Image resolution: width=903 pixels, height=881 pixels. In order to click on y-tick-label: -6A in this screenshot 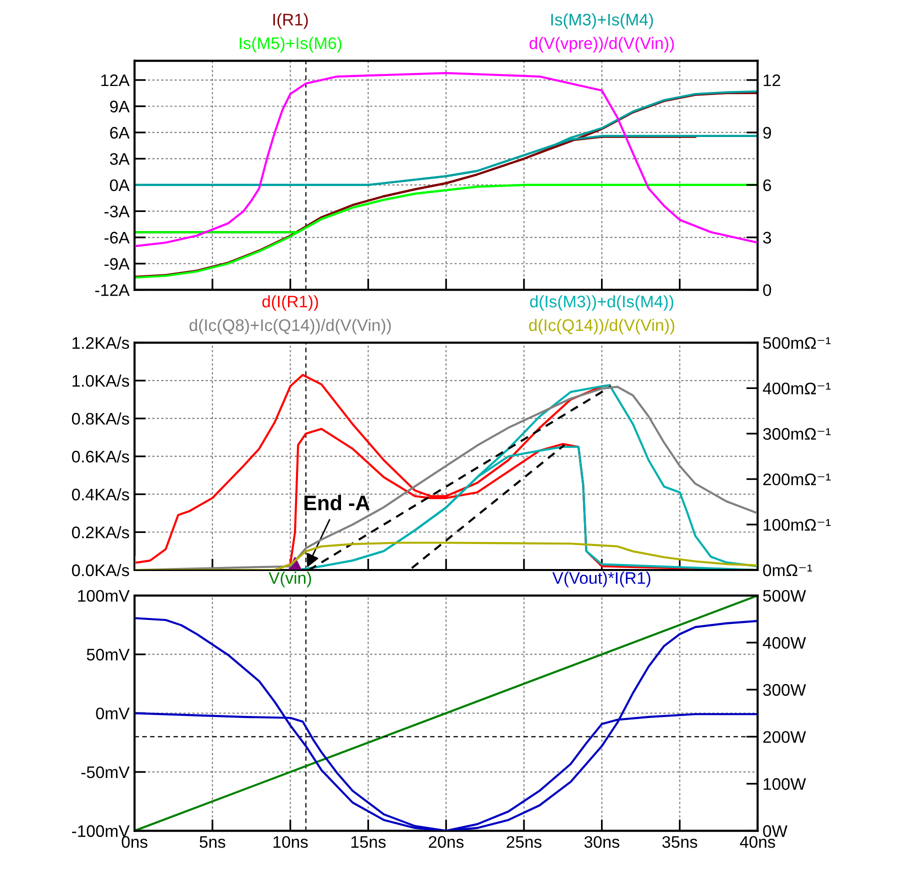, I will do `click(117, 238)`.